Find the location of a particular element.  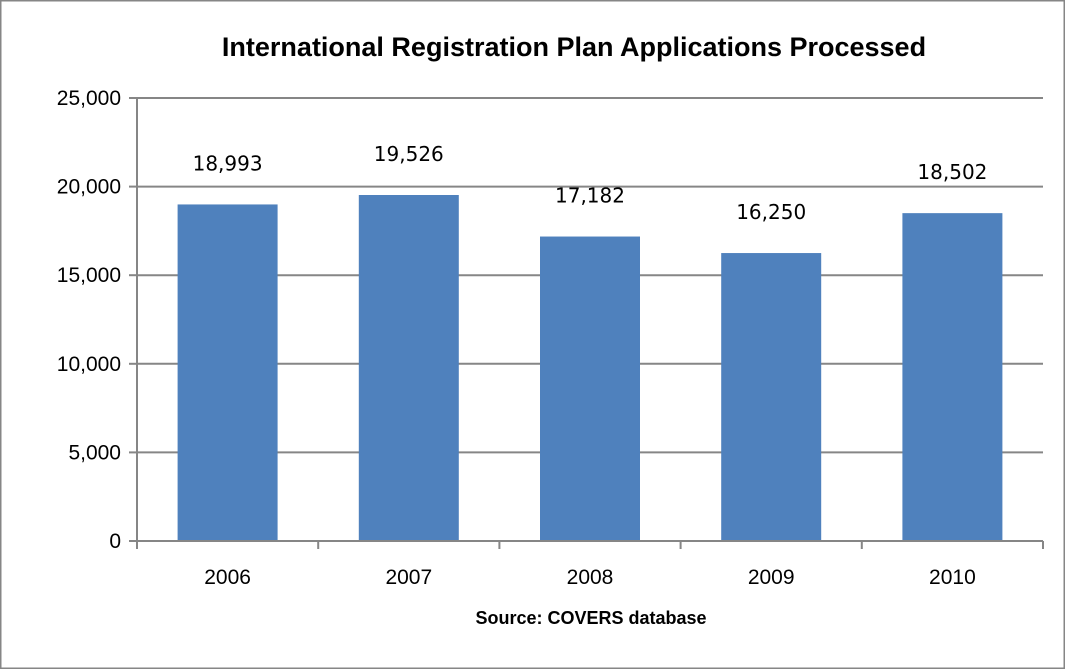

y-tick-label: 5,000 is located at coordinates (94, 452).